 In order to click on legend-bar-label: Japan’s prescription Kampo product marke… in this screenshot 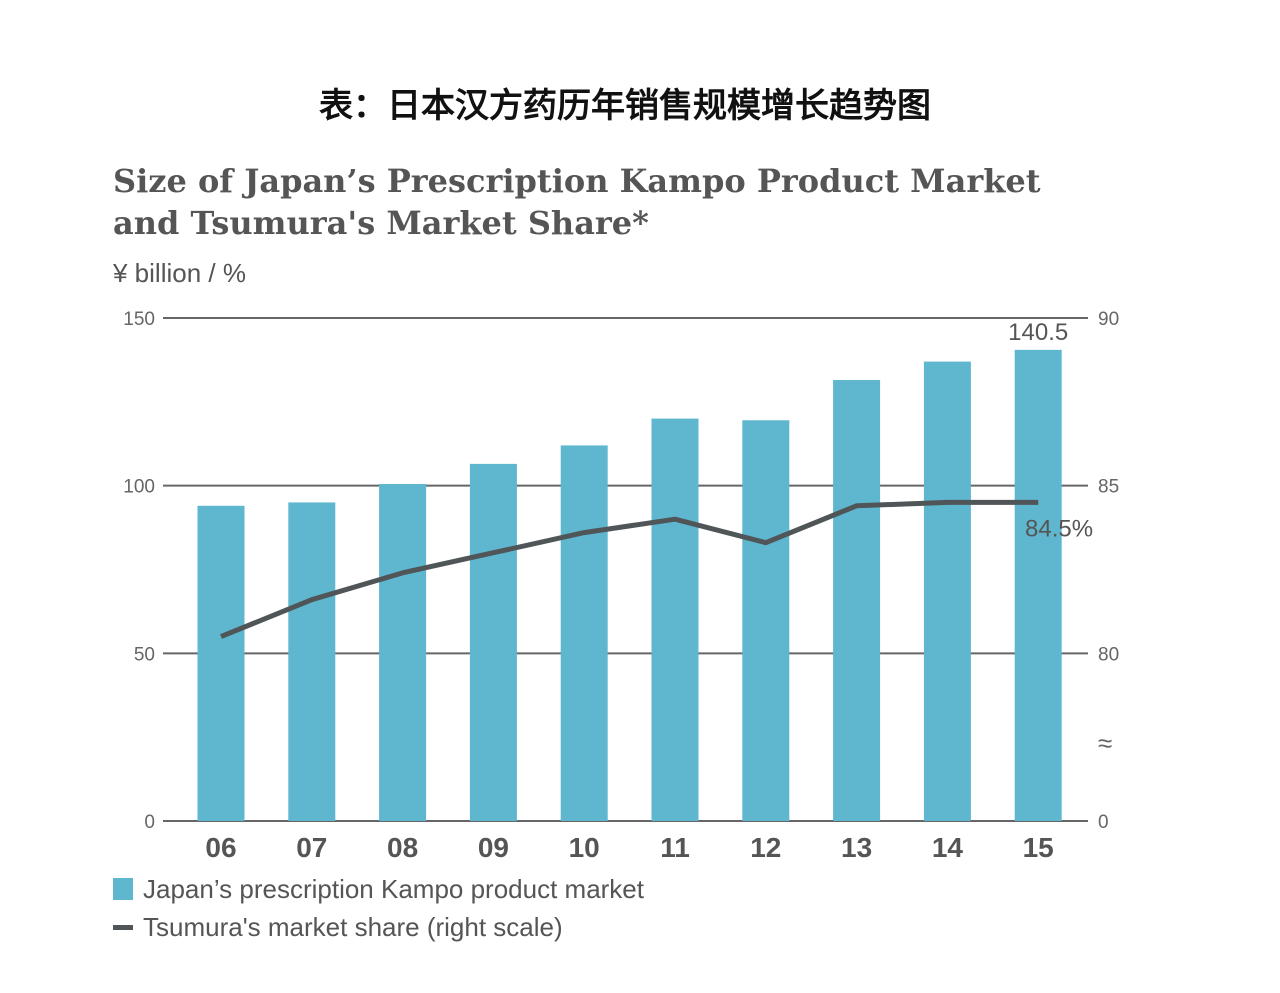, I will do `click(393, 888)`.